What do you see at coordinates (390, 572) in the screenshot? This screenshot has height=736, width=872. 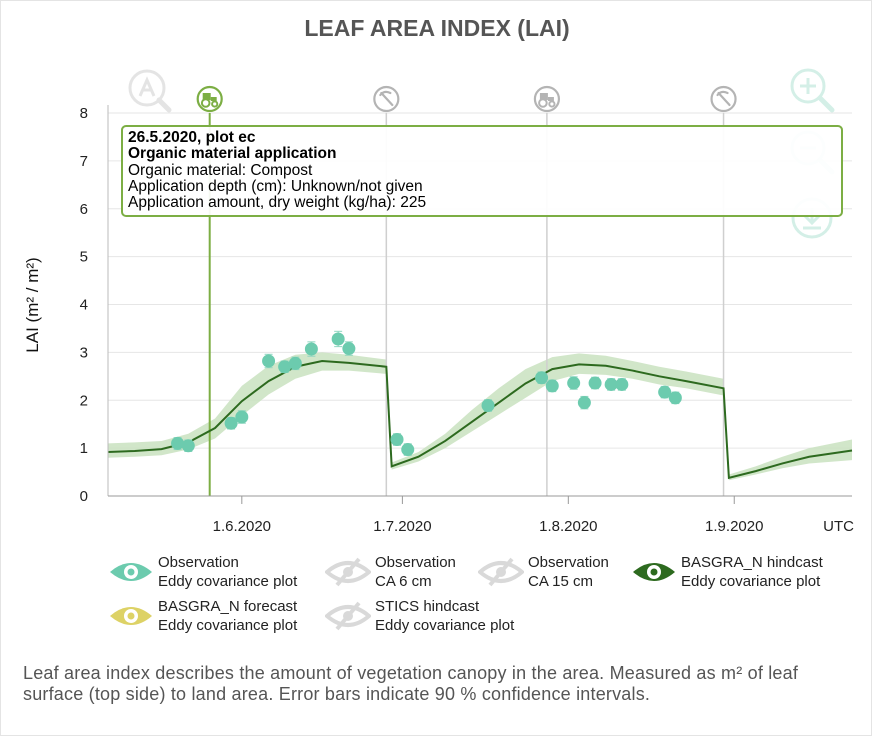 I see `legend-item-observation-ca6: Observation CA 6 cm` at bounding box center [390, 572].